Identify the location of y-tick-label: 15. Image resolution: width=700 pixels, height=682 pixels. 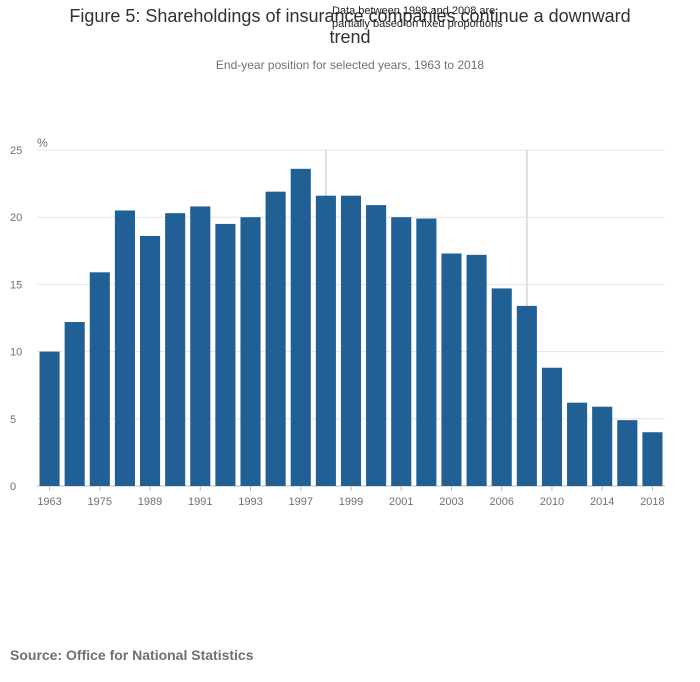
(16, 285).